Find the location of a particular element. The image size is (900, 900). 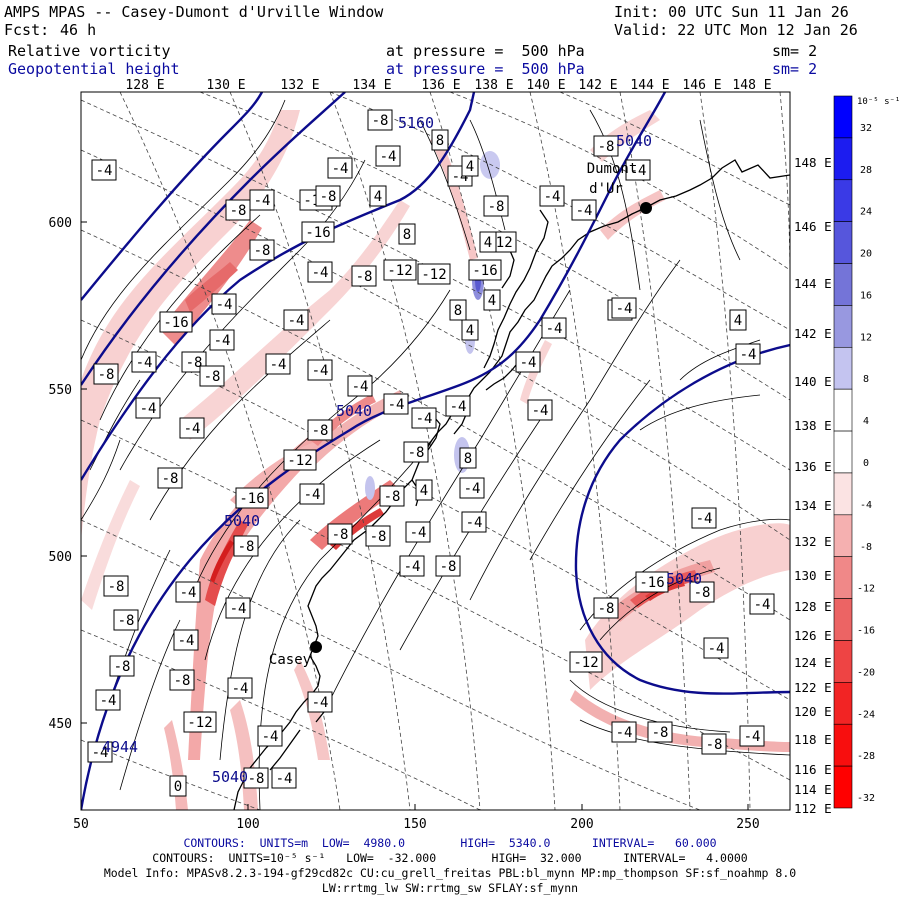

right-lon-label: 128 E is located at coordinates (813, 606).